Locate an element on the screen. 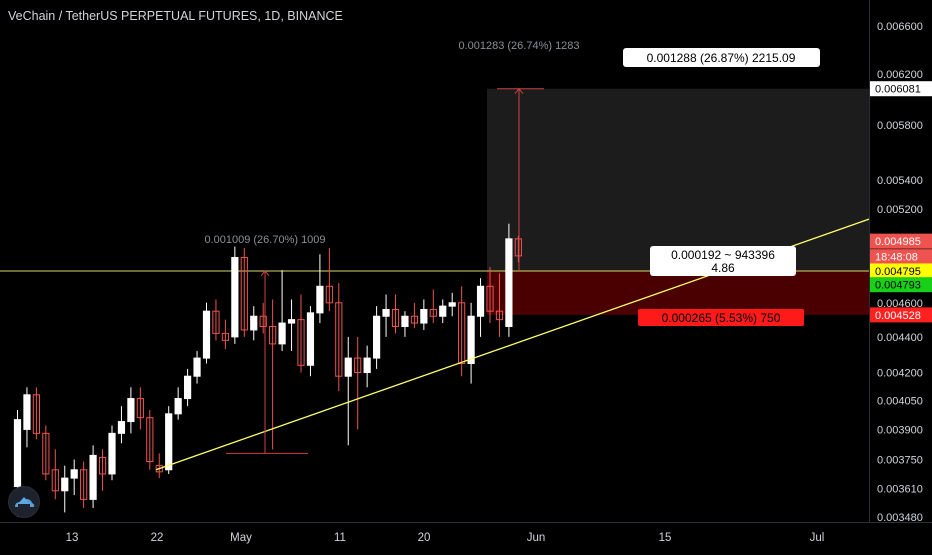 The image size is (932, 555). price-tick-label: 0.004400 is located at coordinates (900, 338).